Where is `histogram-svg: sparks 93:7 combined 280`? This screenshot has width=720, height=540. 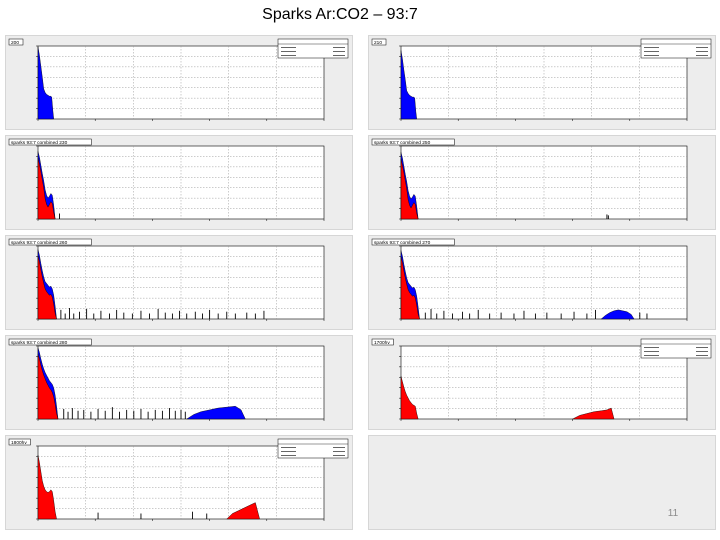 histogram-svg: sparks 93:7 combined 280 is located at coordinates (166, 379).